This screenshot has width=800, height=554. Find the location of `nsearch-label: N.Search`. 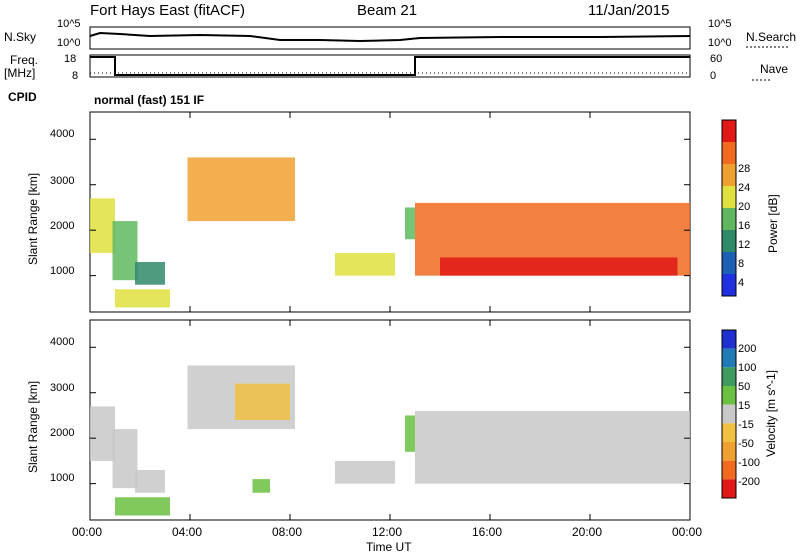

nsearch-label: N.Search is located at coordinates (771, 37).